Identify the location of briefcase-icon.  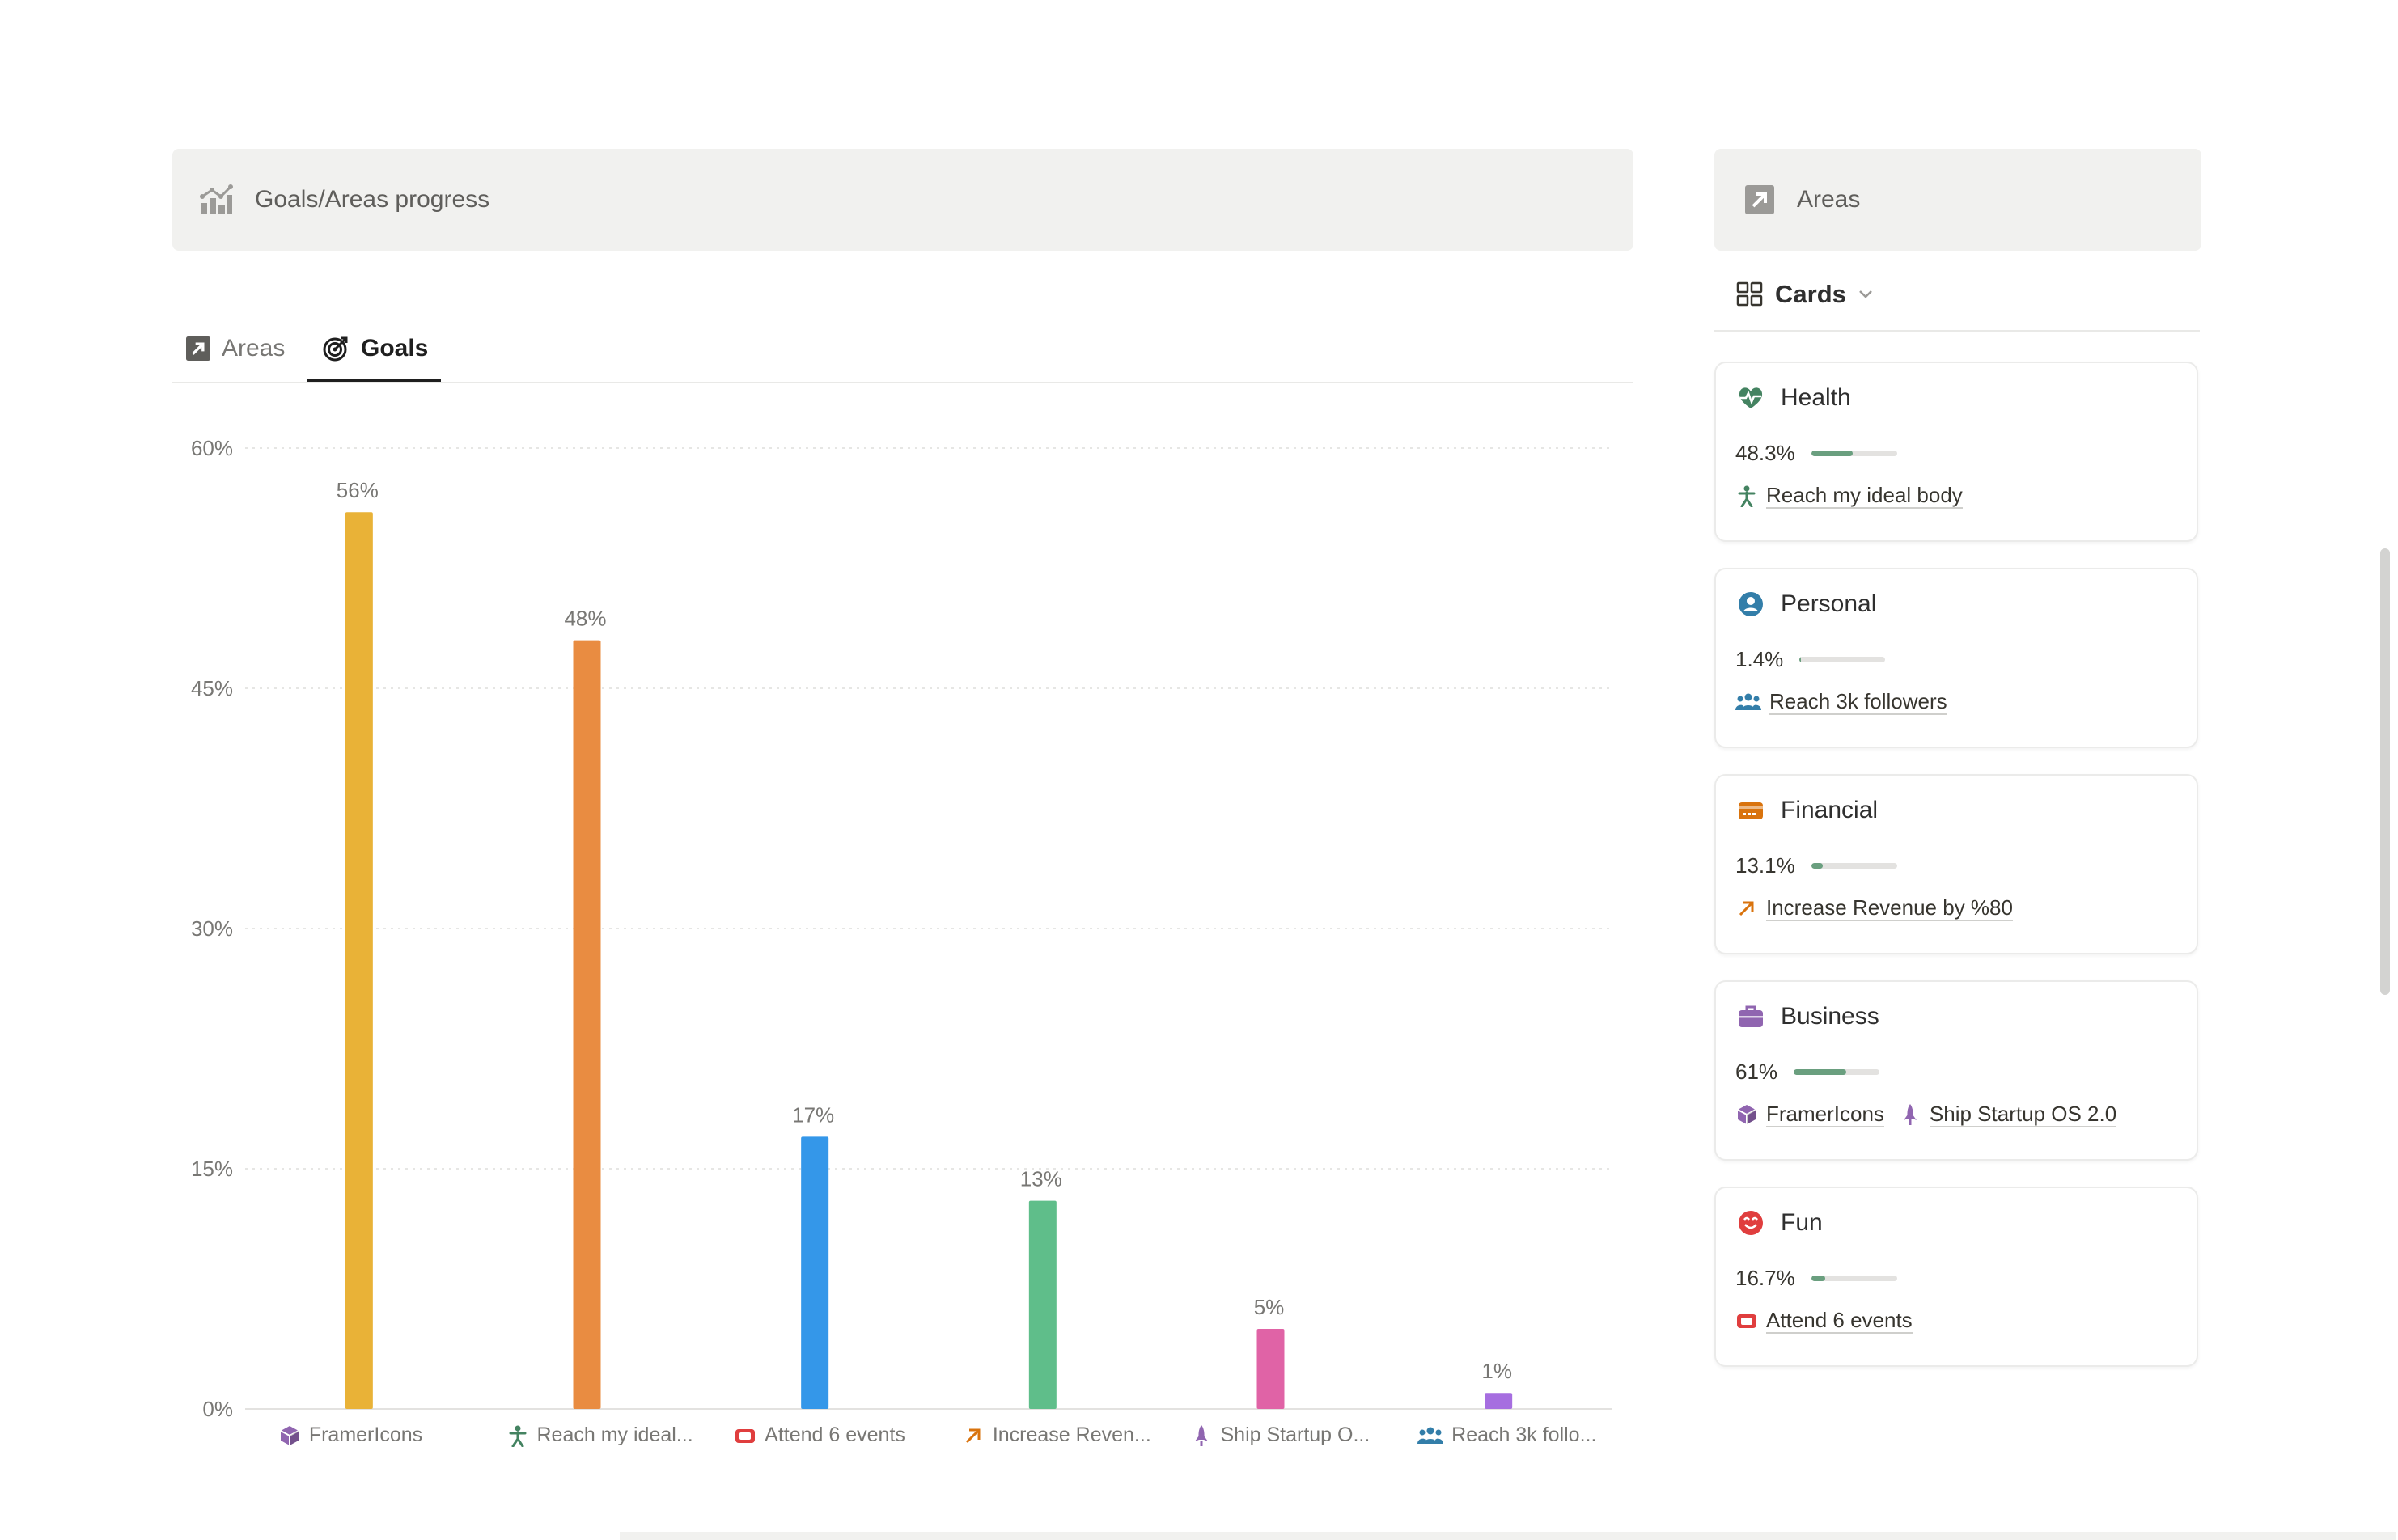
(1751, 1016).